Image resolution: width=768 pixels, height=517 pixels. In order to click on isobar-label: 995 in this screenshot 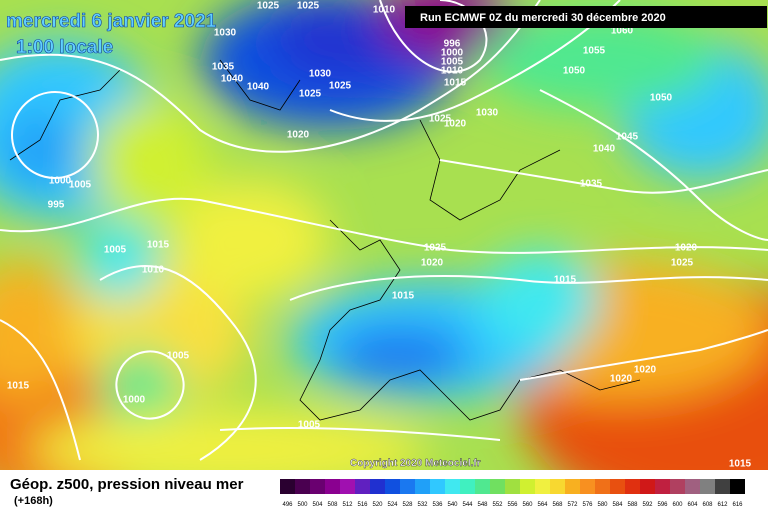, I will do `click(56, 205)`.